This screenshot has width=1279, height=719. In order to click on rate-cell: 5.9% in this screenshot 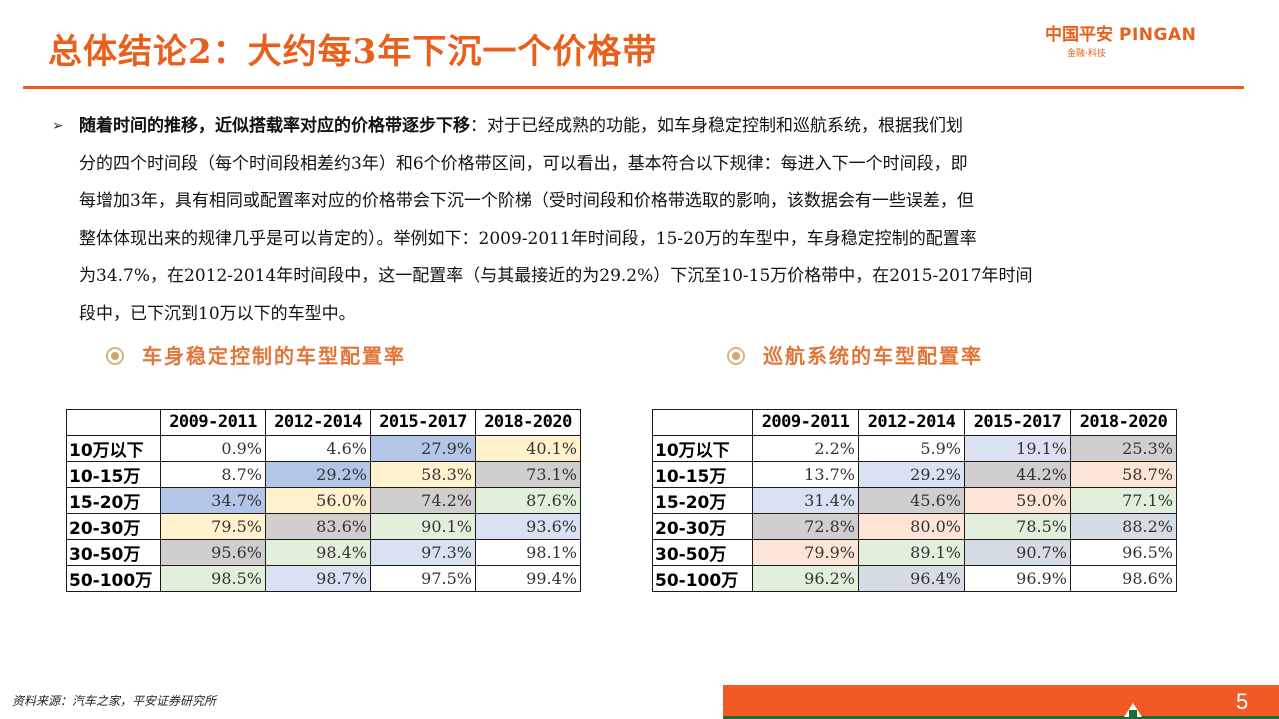, I will do `click(911, 448)`.